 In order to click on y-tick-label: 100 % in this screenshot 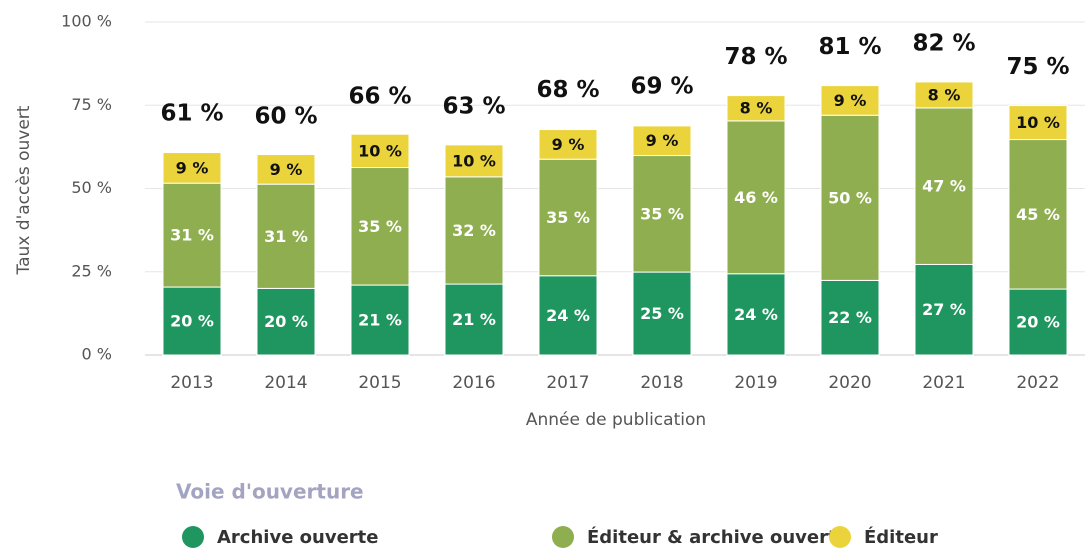, I will do `click(86, 21)`.